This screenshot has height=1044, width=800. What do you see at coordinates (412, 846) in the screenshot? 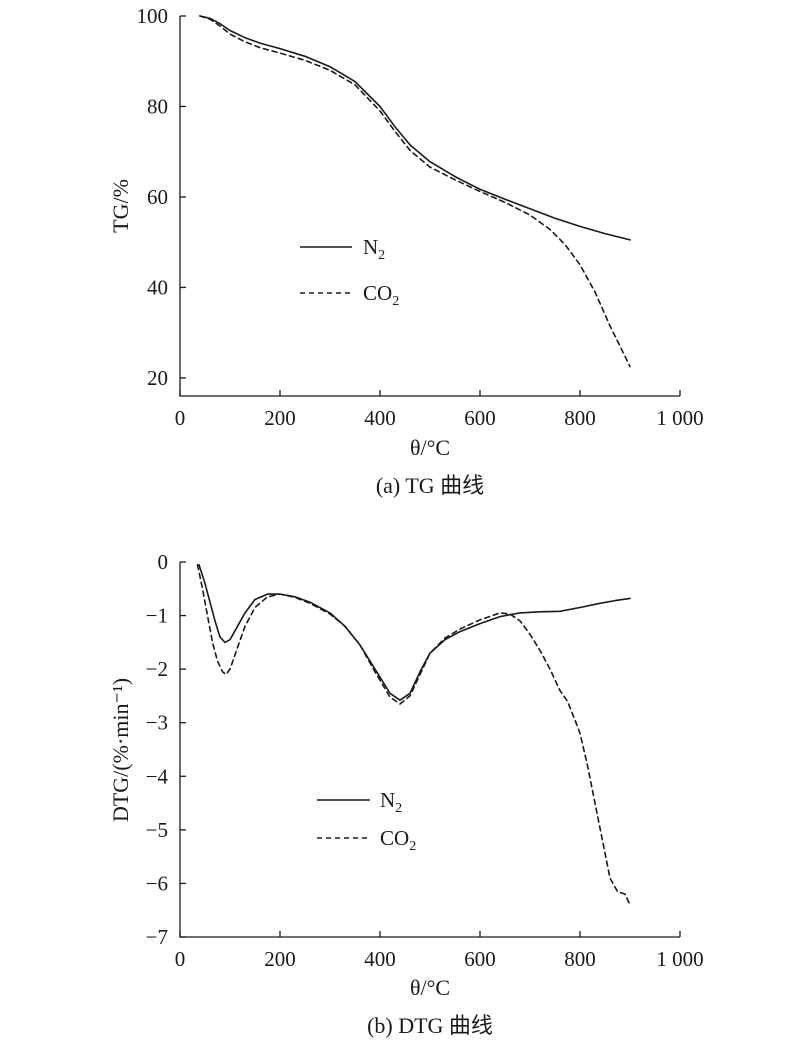
I see `dtg-legend-co2-sub: 2` at bounding box center [412, 846].